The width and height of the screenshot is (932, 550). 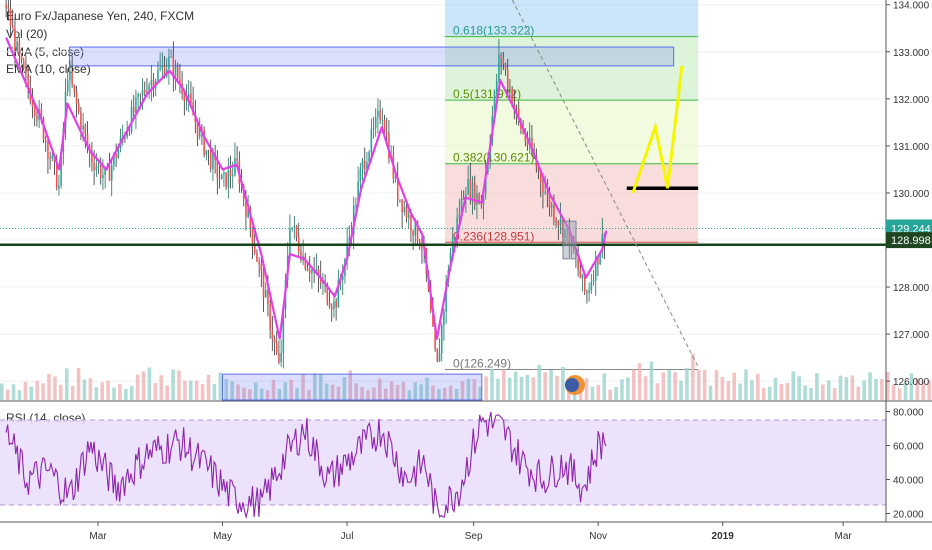 I want to click on chart-title: Euro Fx/Japanese Yen, 240, FXCM, so click(x=100, y=16).